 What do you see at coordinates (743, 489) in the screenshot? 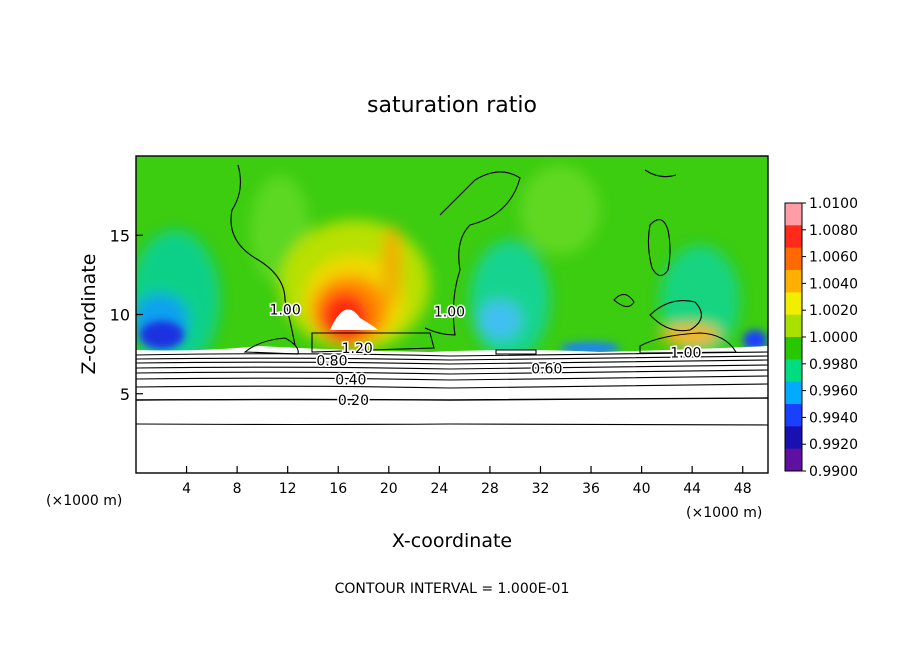
I see `x-tick-label: 48` at bounding box center [743, 489].